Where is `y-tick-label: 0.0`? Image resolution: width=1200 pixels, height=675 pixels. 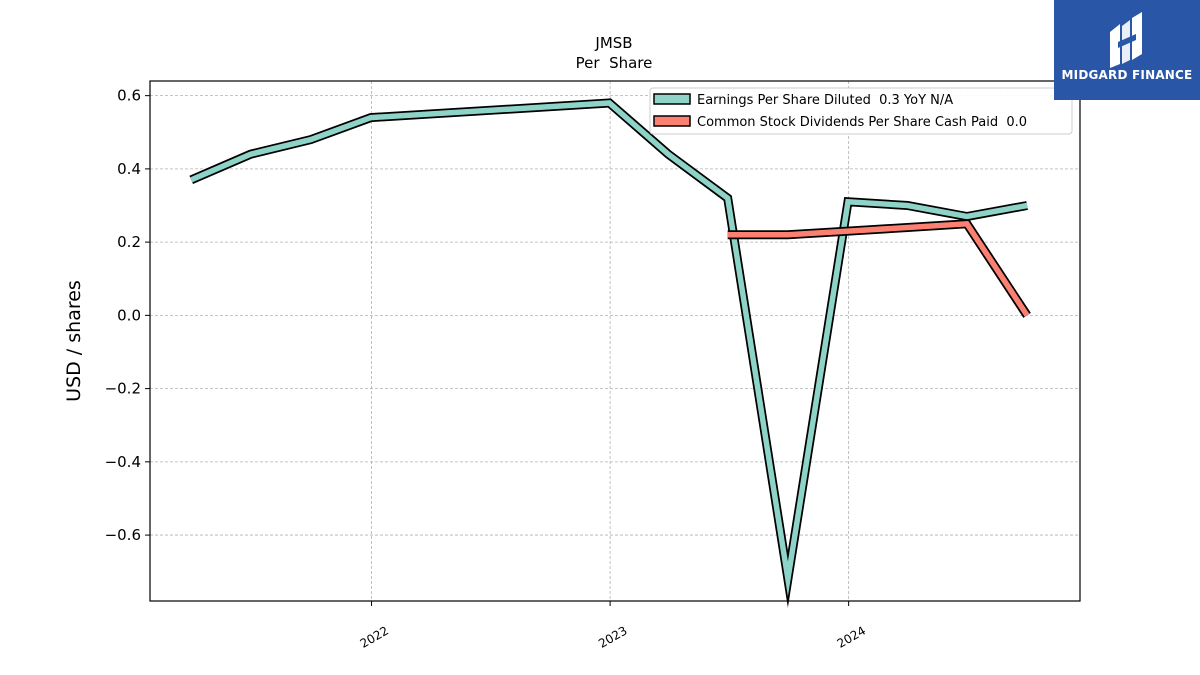 y-tick-label: 0.0 is located at coordinates (129, 315).